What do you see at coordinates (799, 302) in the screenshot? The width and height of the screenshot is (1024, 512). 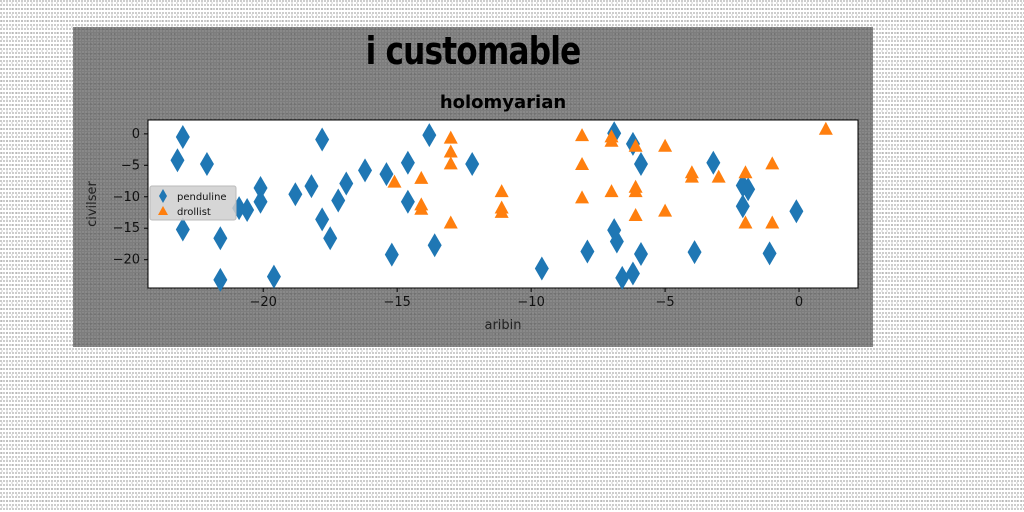 I see `x-tick-label: 0` at bounding box center [799, 302].